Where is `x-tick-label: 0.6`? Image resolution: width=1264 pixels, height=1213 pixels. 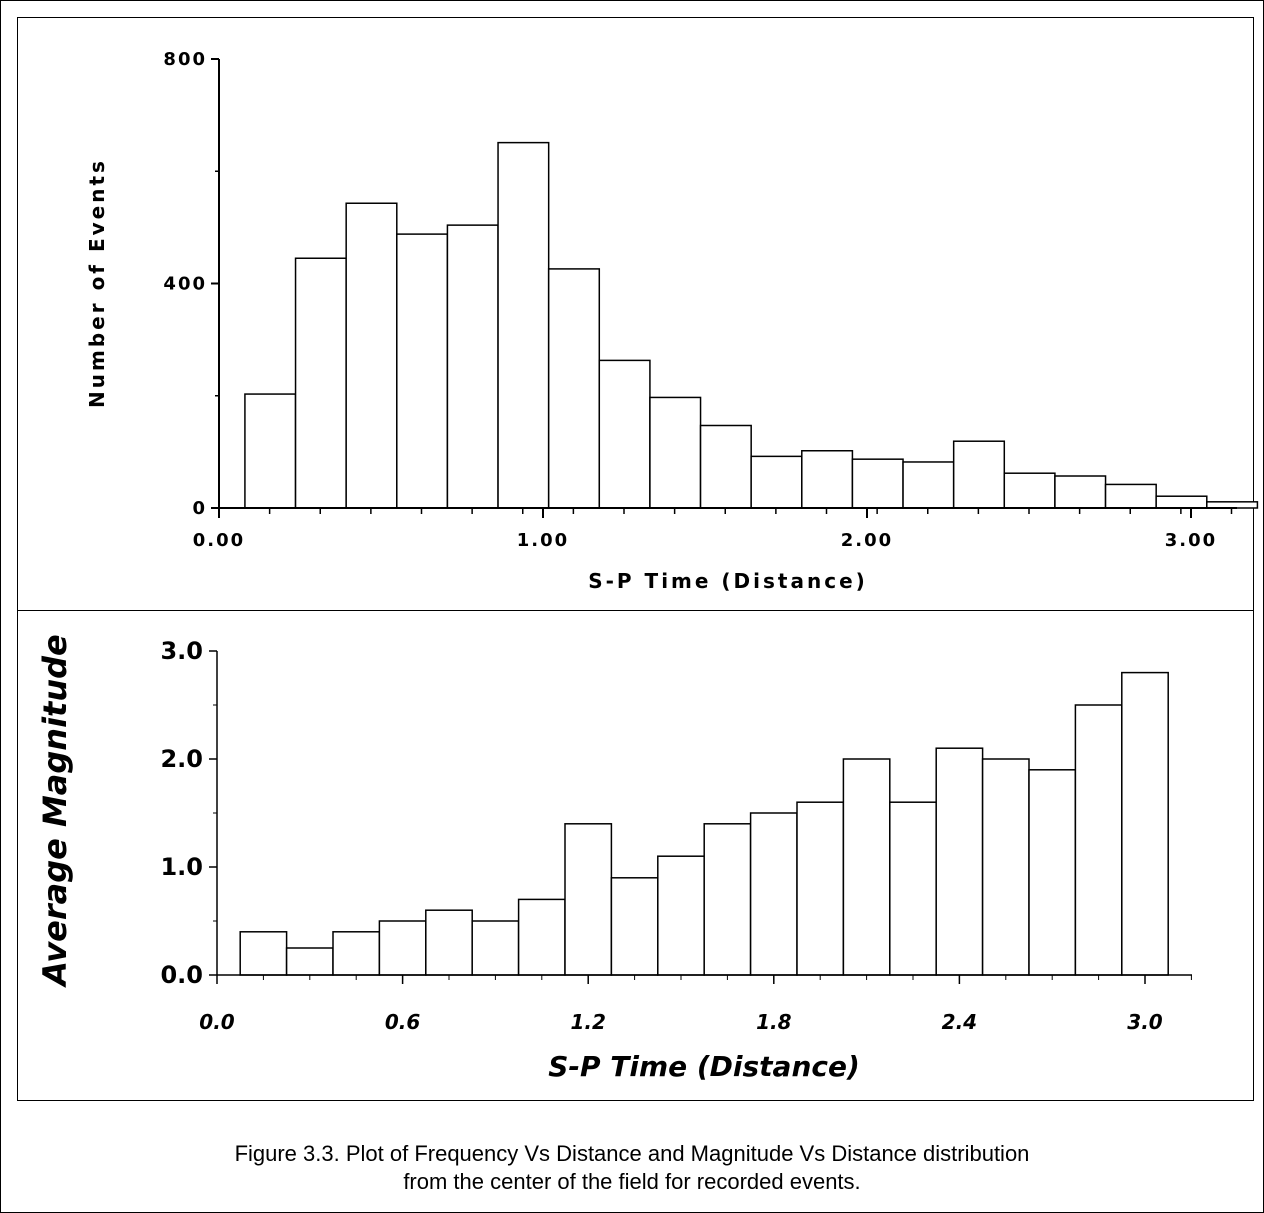
x-tick-label: 0.6 is located at coordinates (403, 1022).